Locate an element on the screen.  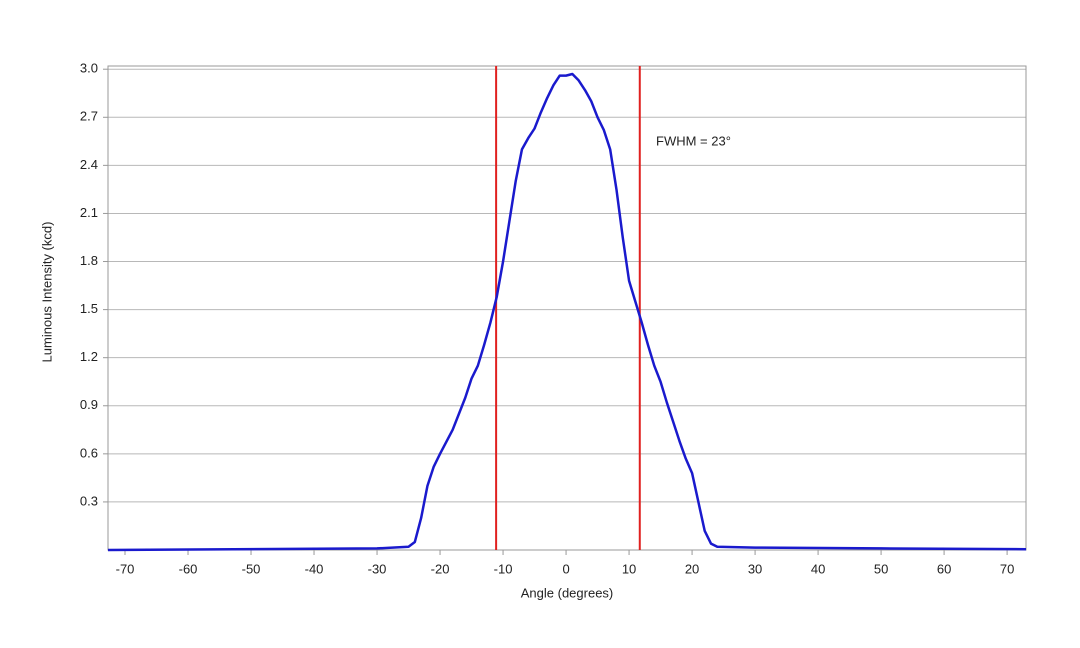
x-tick-label: -40 is located at coordinates (314, 568).